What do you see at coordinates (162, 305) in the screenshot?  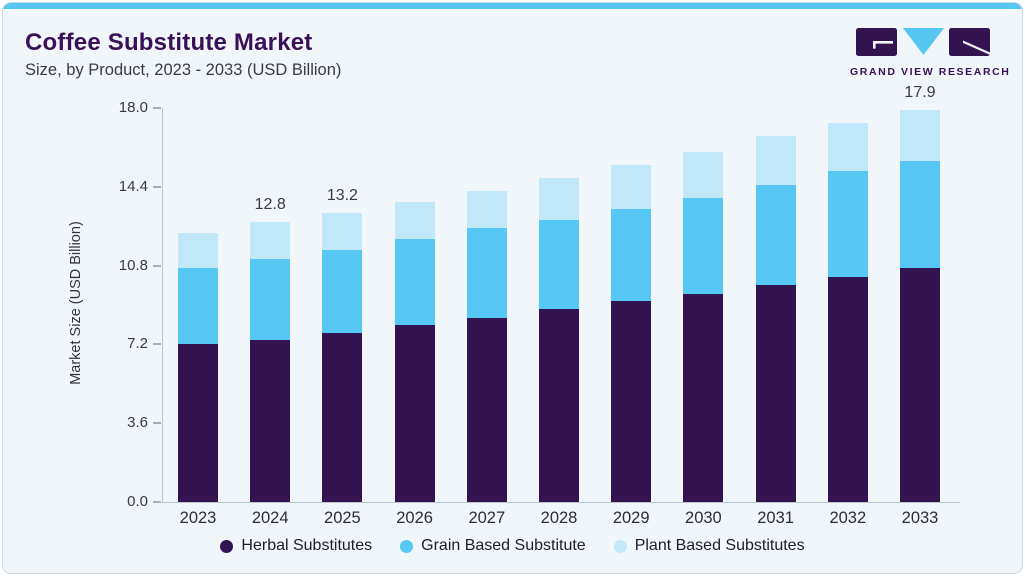 I see `y-axis-line` at bounding box center [162, 305].